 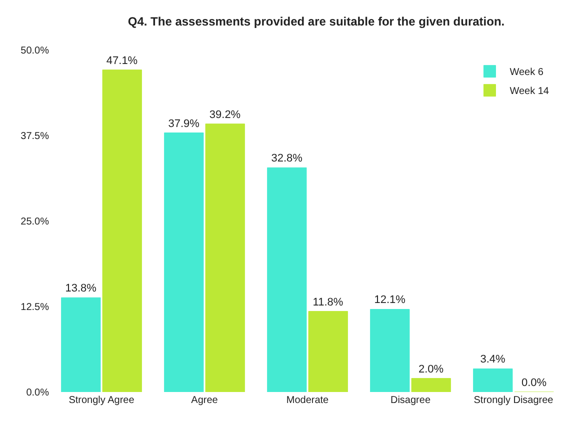 I want to click on data-label: 3.4%, so click(x=493, y=360).